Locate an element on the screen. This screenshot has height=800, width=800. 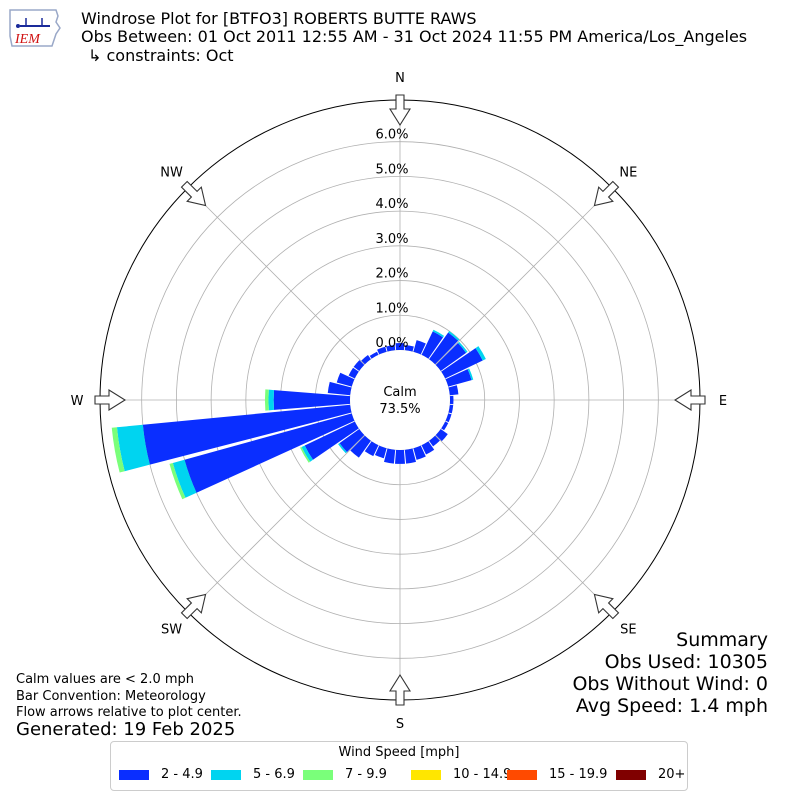
legend-item-1: 5 - 6.9 is located at coordinates (253, 774).